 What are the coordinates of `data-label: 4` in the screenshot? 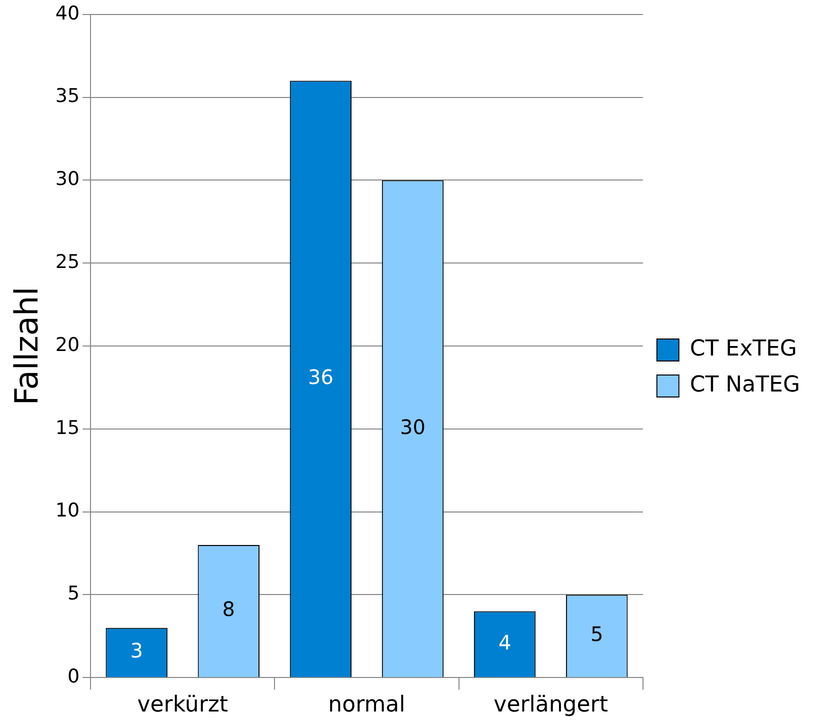 It's located at (505, 642).